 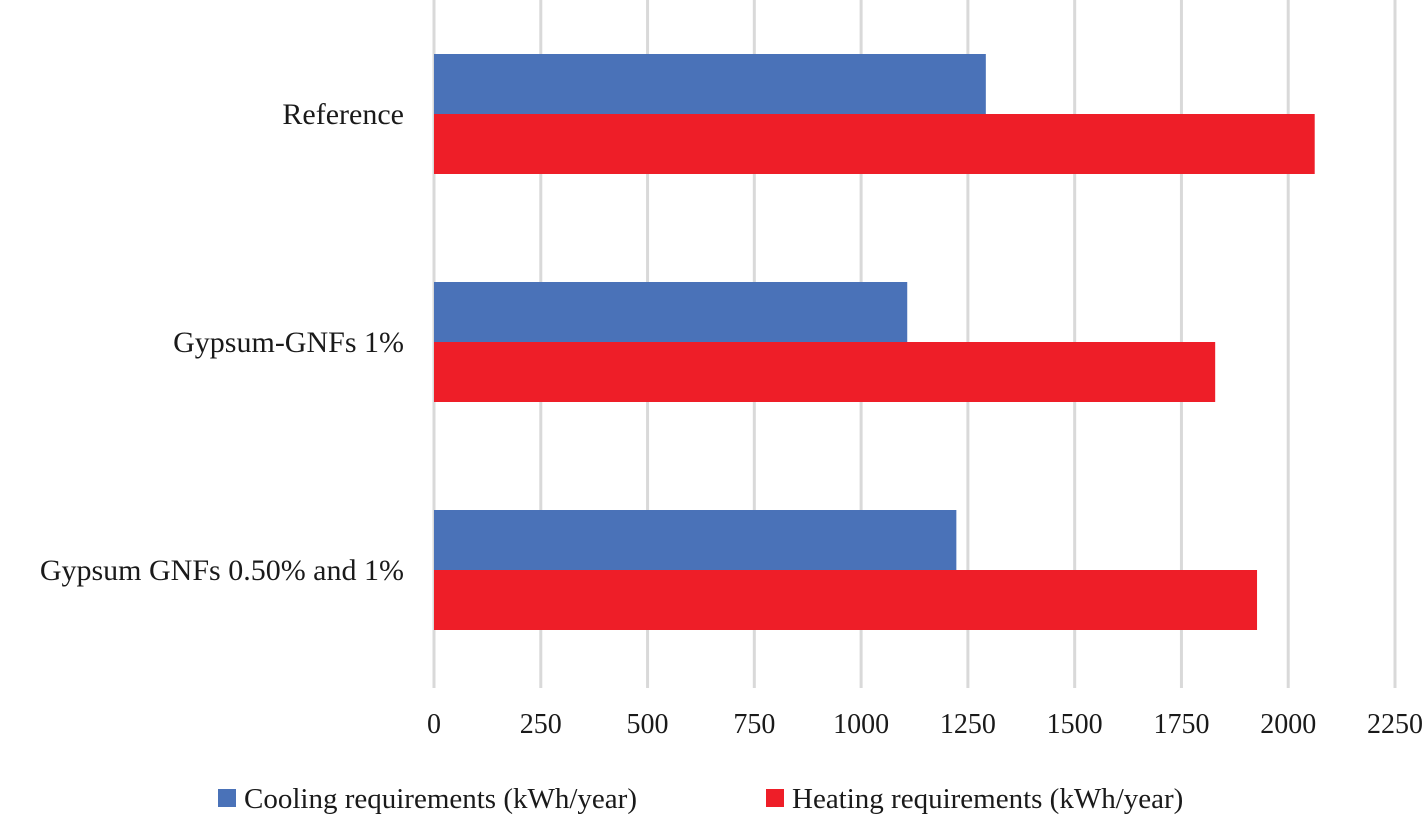 What do you see at coordinates (434, 724) in the screenshot?
I see `x-tick-label: 0` at bounding box center [434, 724].